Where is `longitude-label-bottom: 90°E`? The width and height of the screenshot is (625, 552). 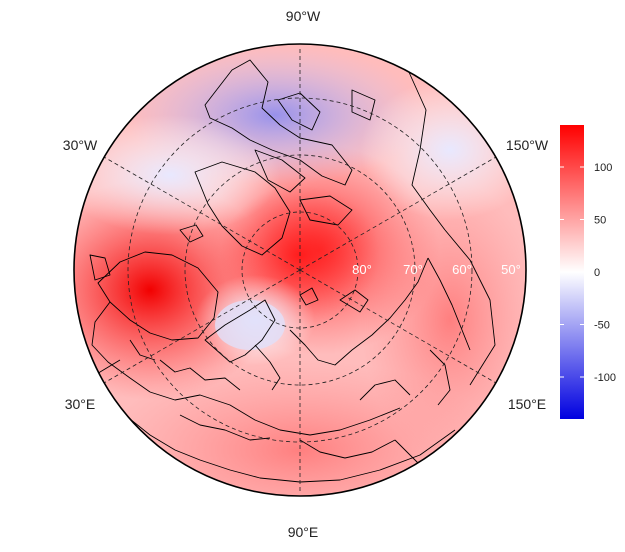
longitude-label-bottom: 90°E is located at coordinates (303, 532).